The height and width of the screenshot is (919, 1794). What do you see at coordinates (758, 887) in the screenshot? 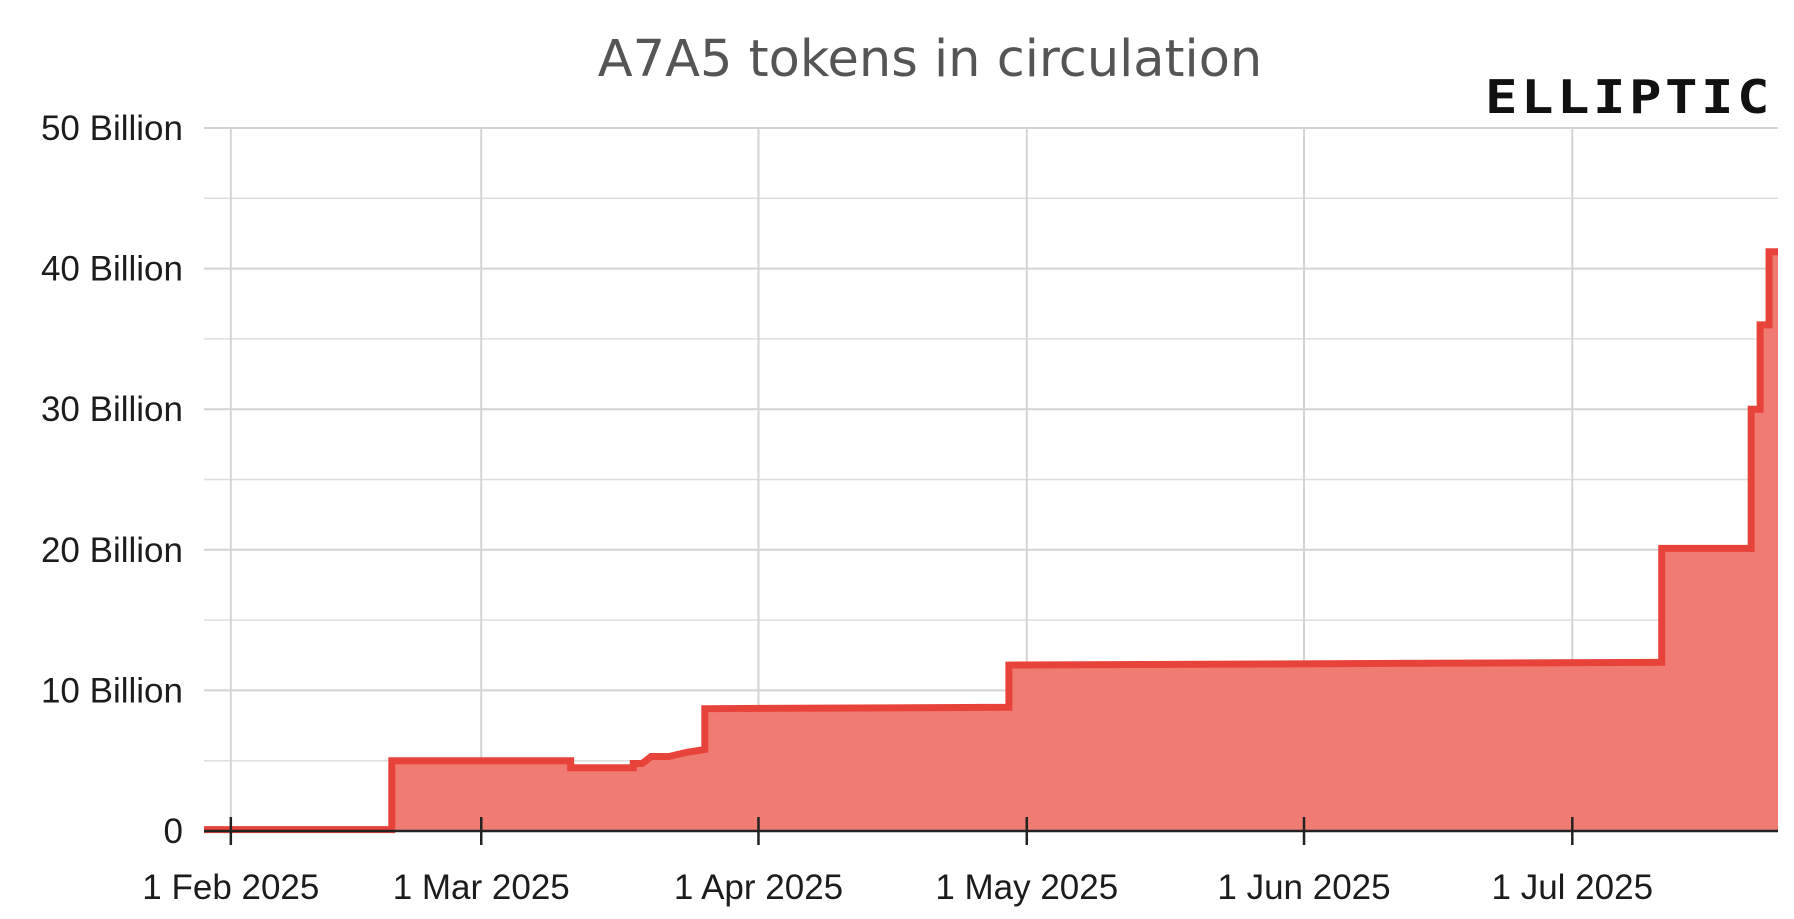
I see `x-tick-label: 1 Apr 2025` at bounding box center [758, 887].